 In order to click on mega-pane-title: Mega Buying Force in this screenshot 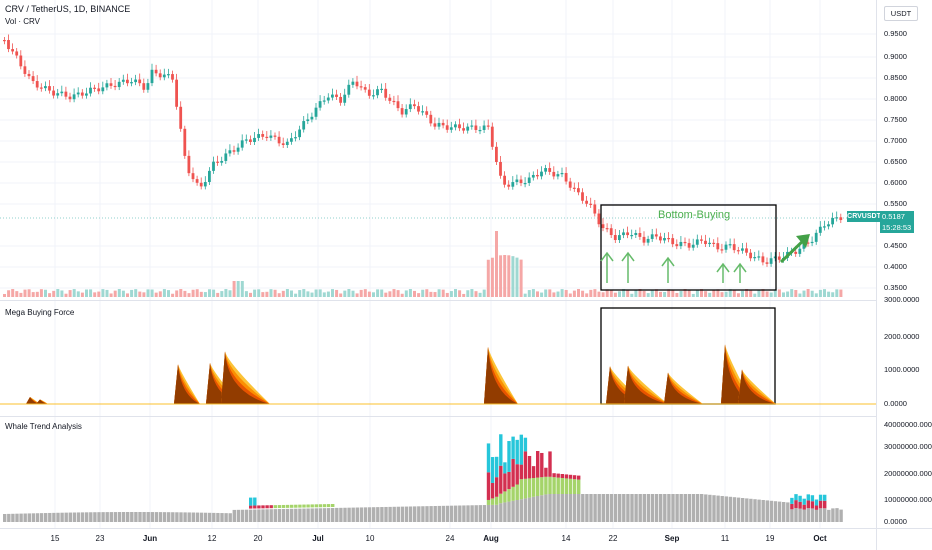, I will do `click(40, 312)`.